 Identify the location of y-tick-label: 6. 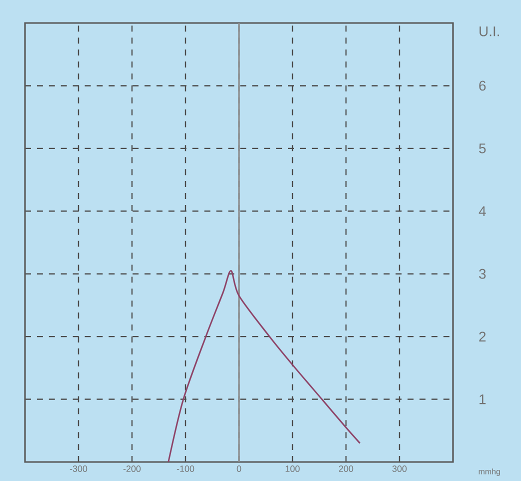
(482, 85).